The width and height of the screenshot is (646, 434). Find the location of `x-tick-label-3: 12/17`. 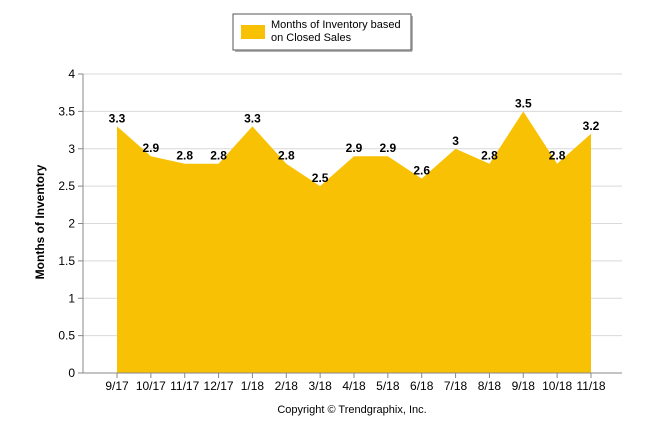

x-tick-label-3: 12/17 is located at coordinates (219, 386).